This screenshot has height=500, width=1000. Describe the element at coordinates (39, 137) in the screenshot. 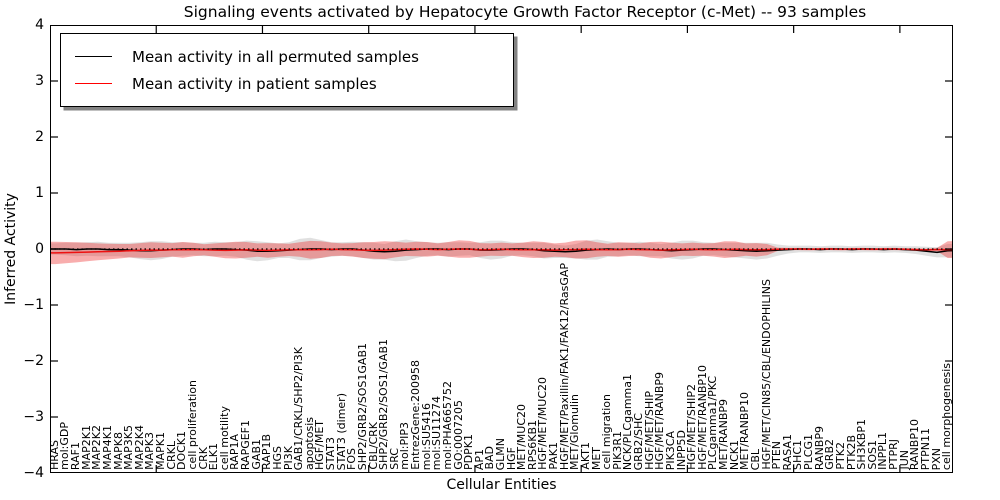

I see `y-tick-label: 2` at that location.